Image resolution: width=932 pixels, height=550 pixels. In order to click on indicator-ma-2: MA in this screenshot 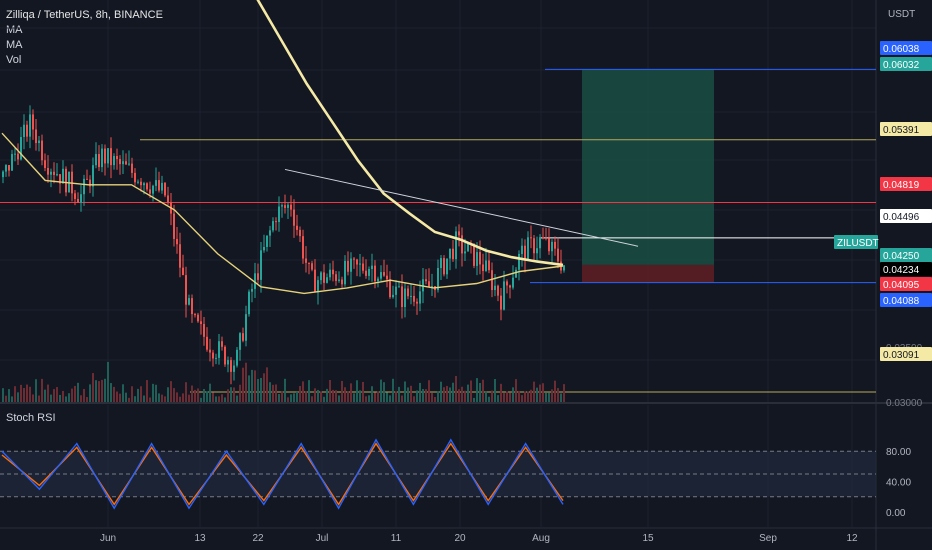, I will do `click(14, 45)`.